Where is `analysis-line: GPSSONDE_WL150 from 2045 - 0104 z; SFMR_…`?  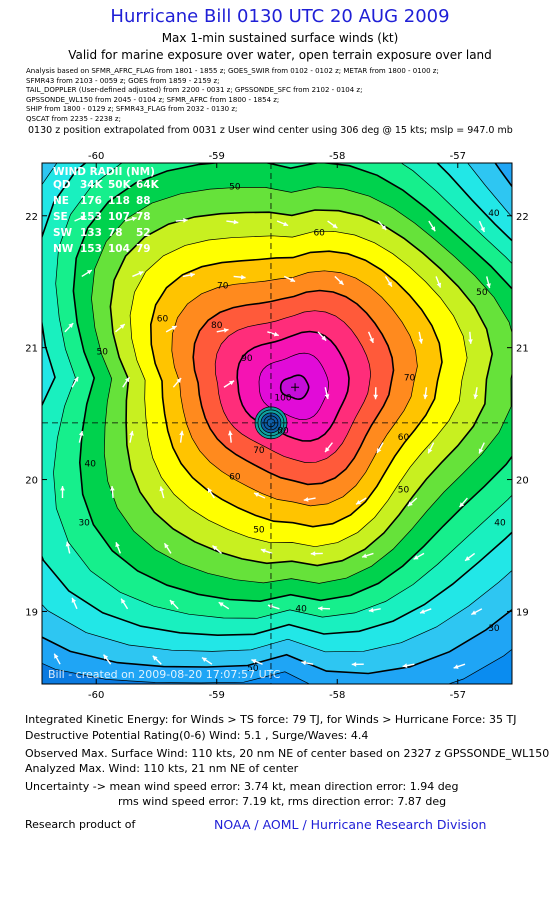 analysis-line: GPSSONDE_WL150 from 2045 - 0104 z; SFMR_… is located at coordinates (153, 99).